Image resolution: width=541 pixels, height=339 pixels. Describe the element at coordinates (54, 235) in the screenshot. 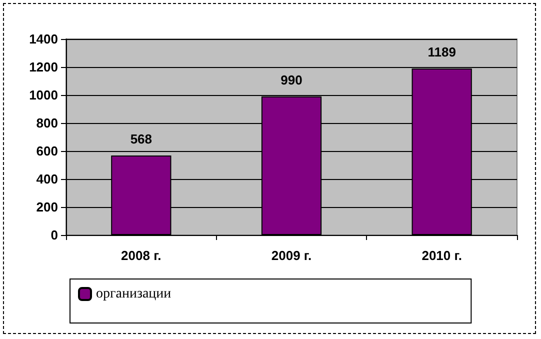

I see `y-tick-label: 0` at that location.